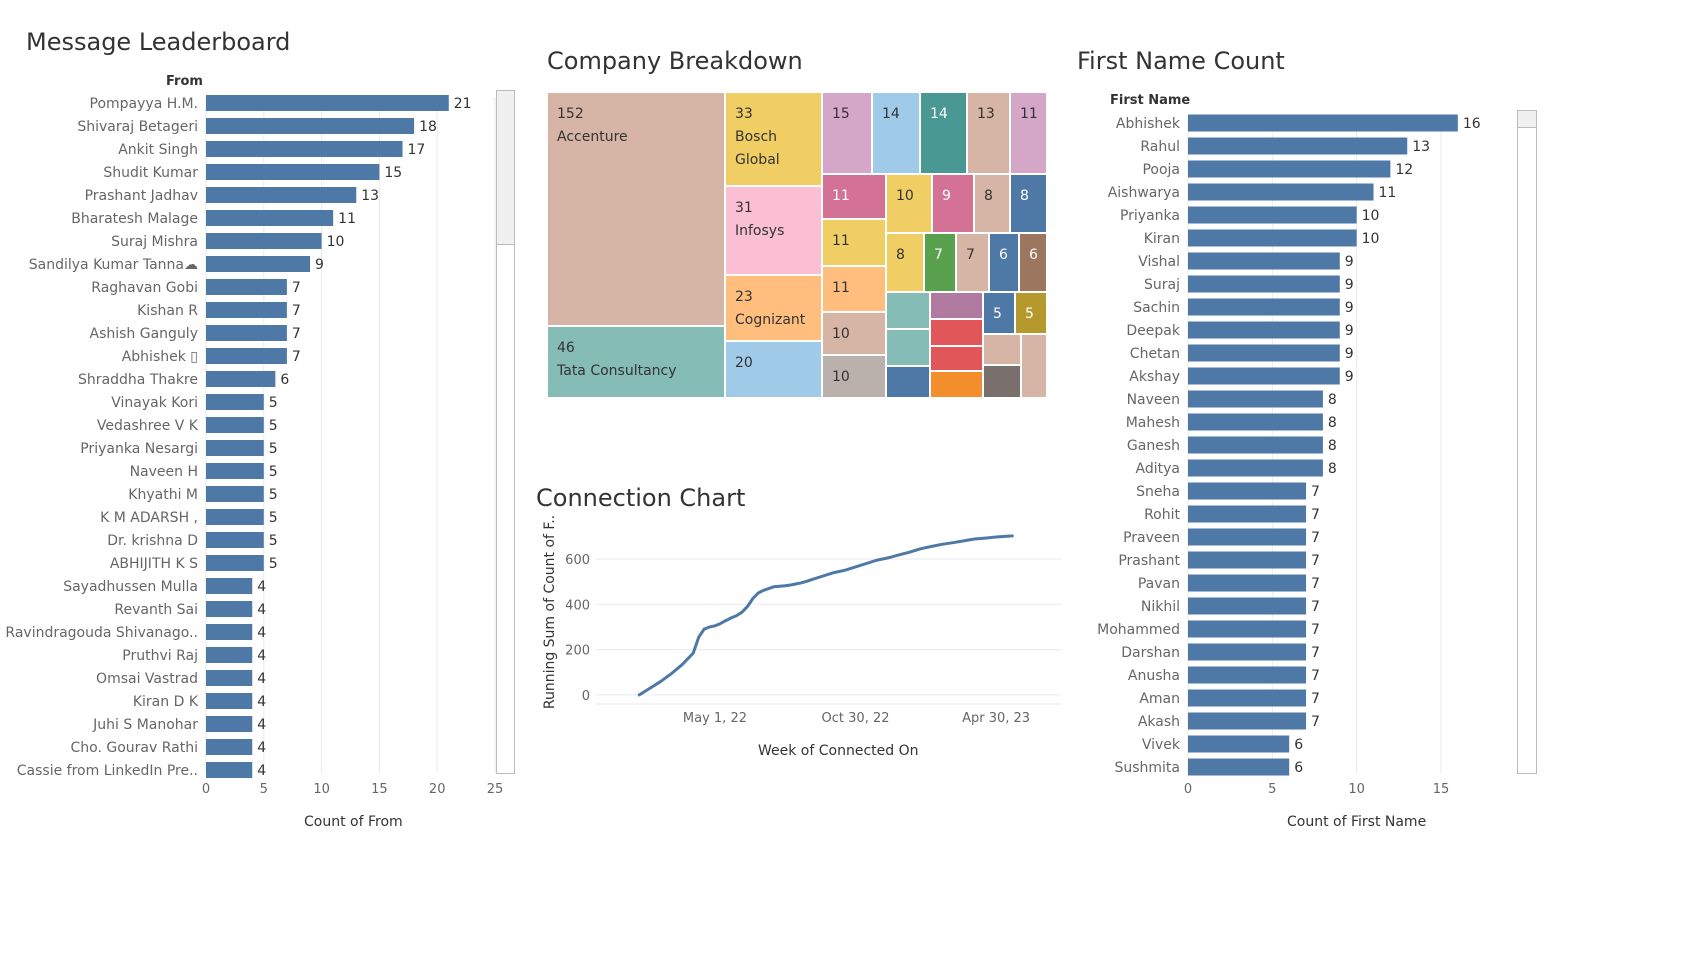 The height and width of the screenshot is (959, 1706). I want to click on bar-value-label: 15, so click(393, 173).